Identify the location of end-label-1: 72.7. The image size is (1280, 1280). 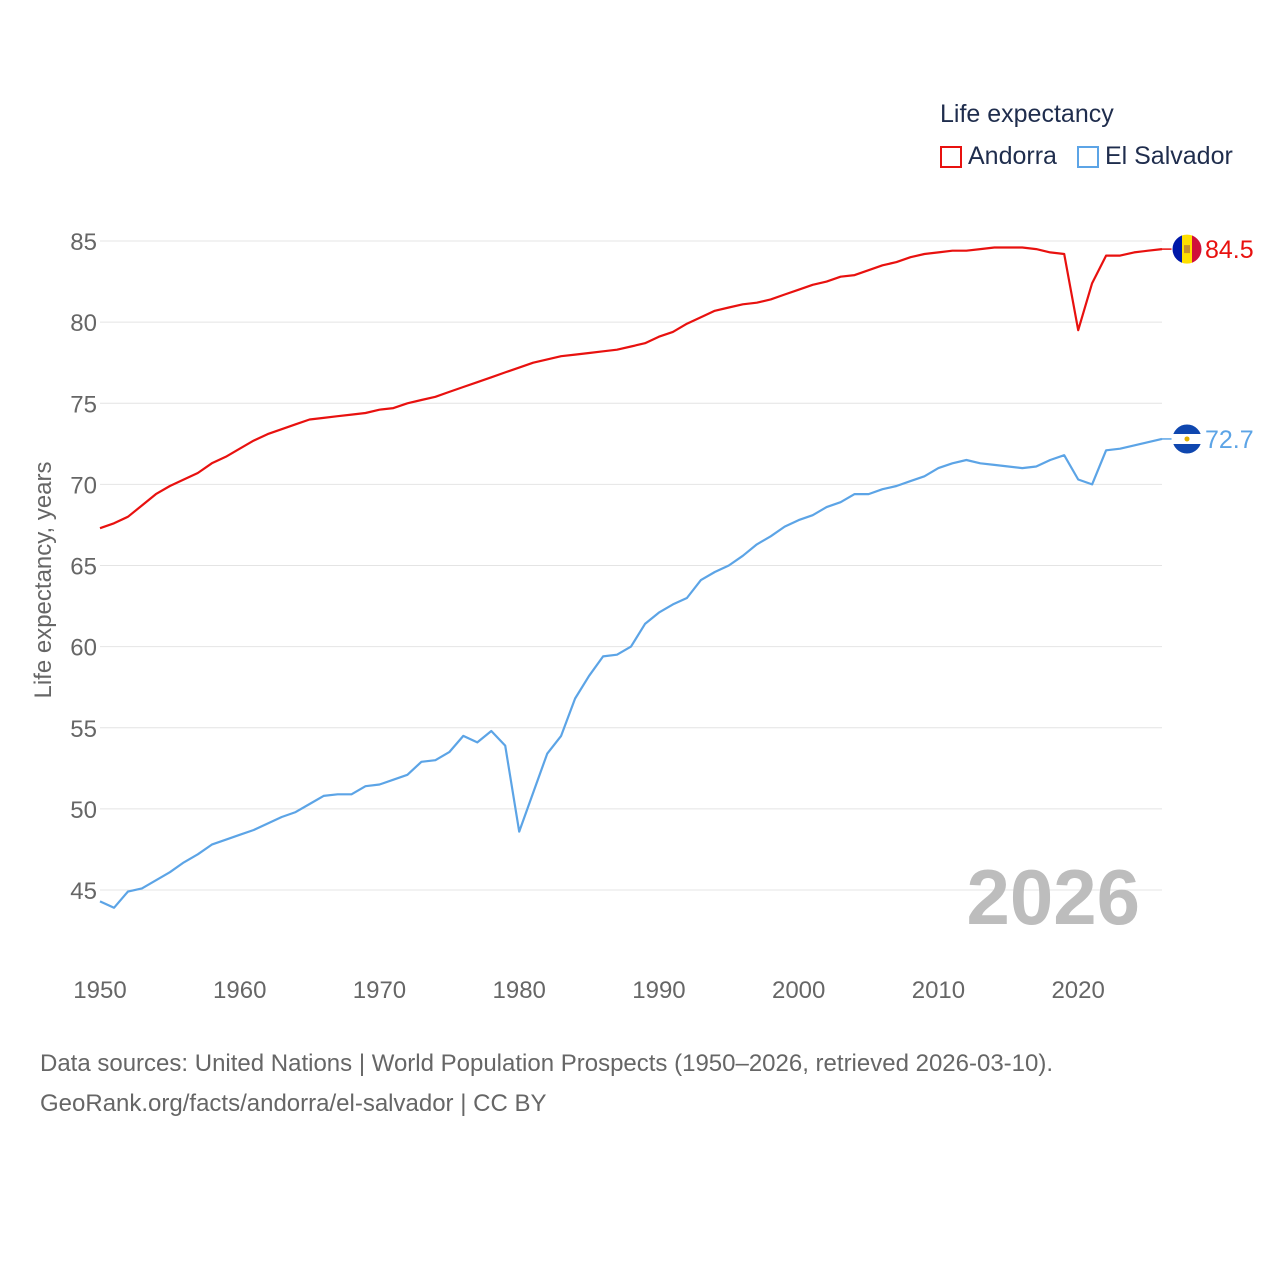
(1229, 440).